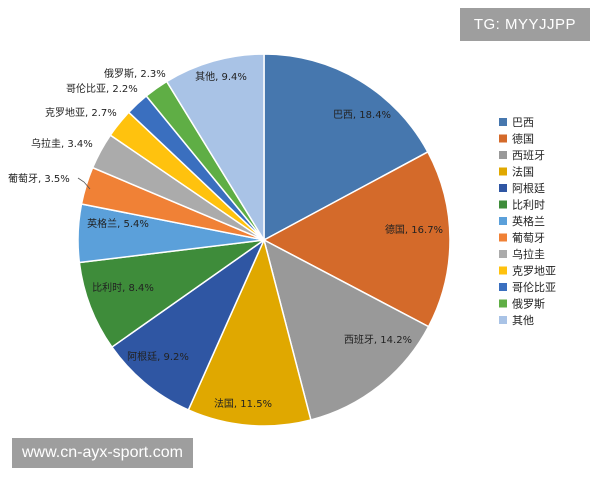  What do you see at coordinates (158, 356) in the screenshot?
I see `slice-label-4: 阿根廷, 9.2%` at bounding box center [158, 356].